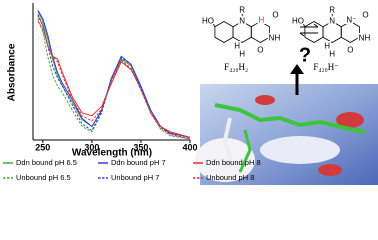  I want to click on y-axis-label: Absorbance, so click(12, 72).